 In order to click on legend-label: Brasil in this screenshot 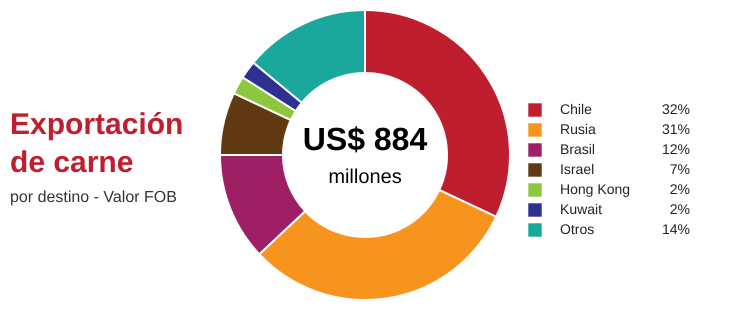, I will do `click(578, 149)`.